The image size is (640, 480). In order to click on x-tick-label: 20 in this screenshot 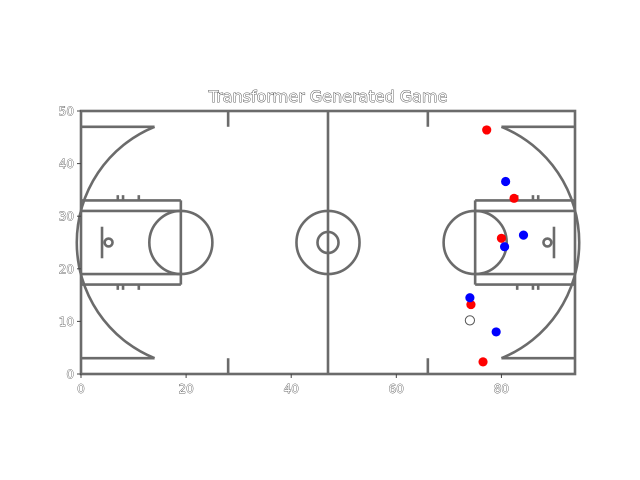, I will do `click(185, 389)`.